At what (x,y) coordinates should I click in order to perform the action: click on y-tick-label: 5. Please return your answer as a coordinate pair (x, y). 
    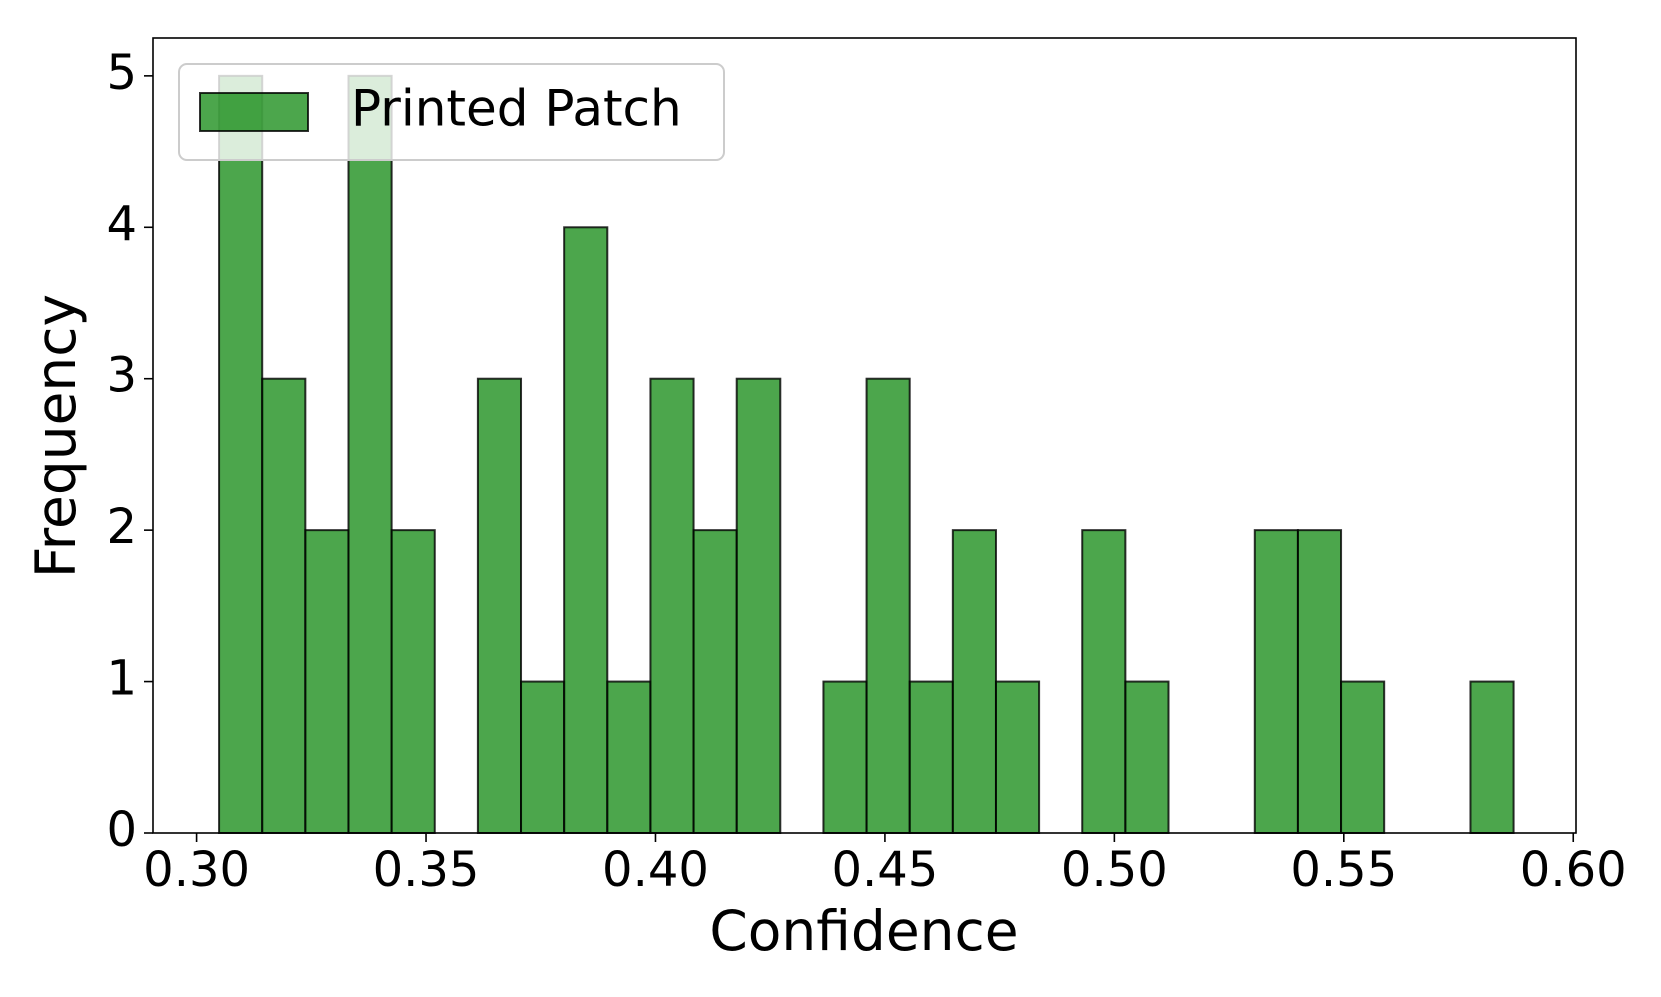
    Looking at the image, I should click on (121, 73).